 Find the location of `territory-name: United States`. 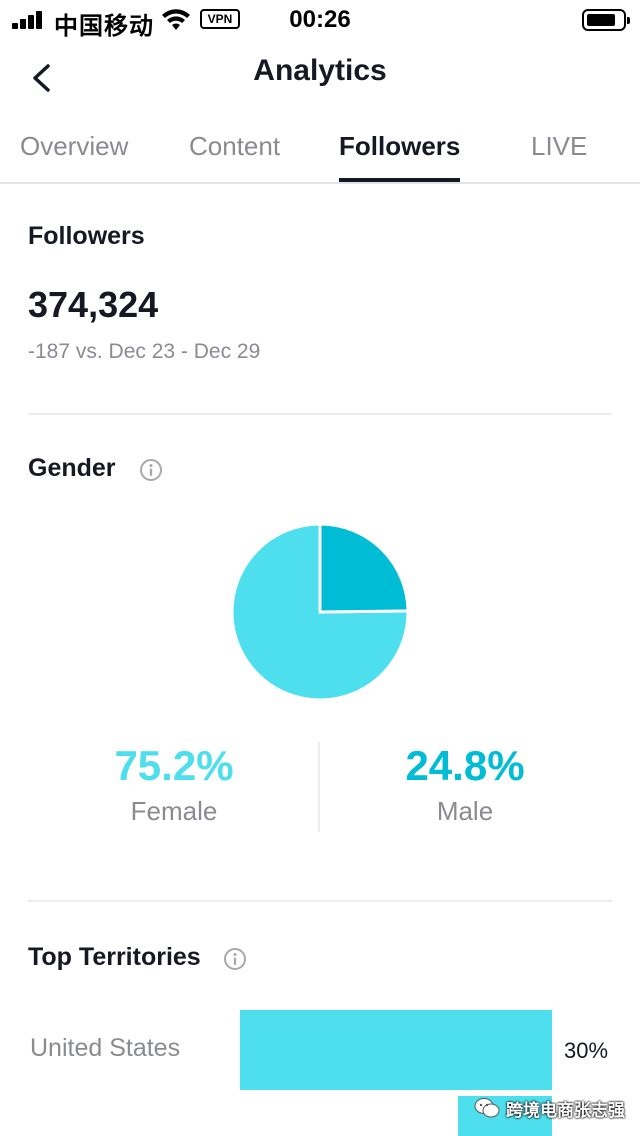

territory-name: United States is located at coordinates (105, 1048).